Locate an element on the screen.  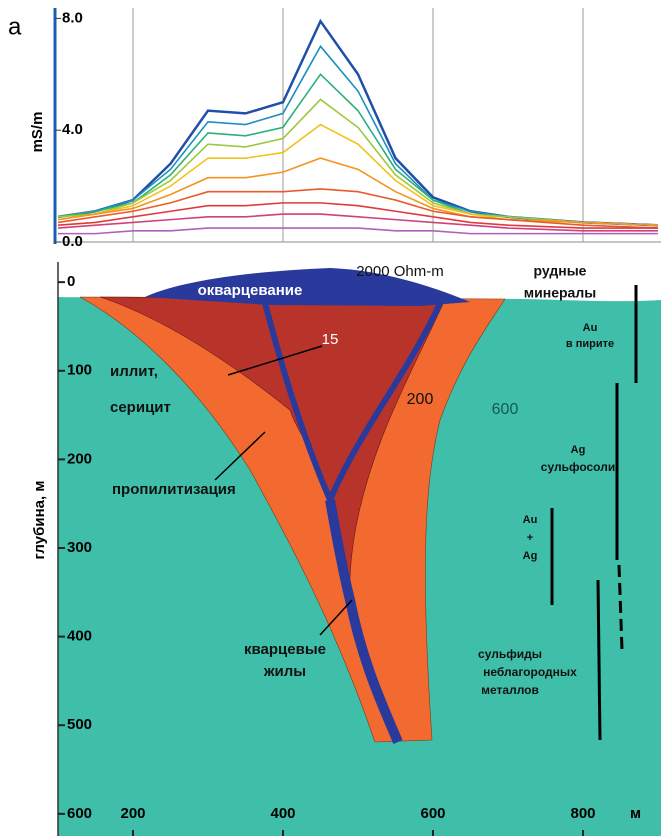
quartz-vein is located at coordinates (364, 621).